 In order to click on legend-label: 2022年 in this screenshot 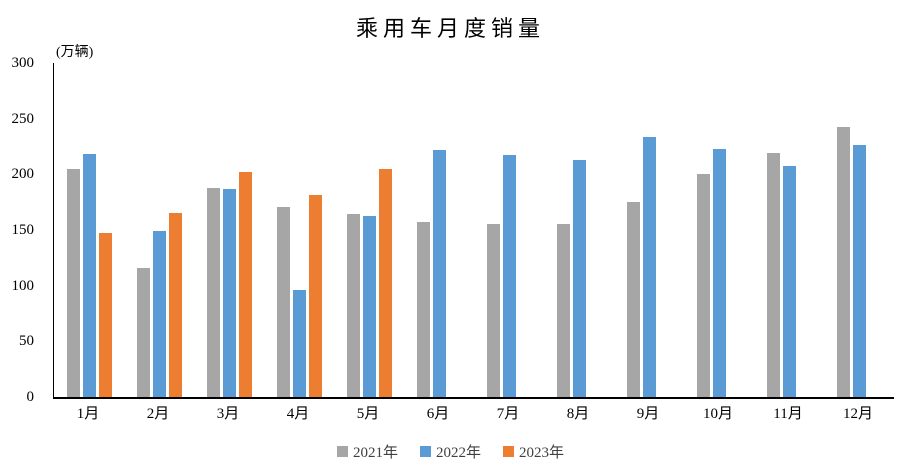, I will do `click(458, 453)`.